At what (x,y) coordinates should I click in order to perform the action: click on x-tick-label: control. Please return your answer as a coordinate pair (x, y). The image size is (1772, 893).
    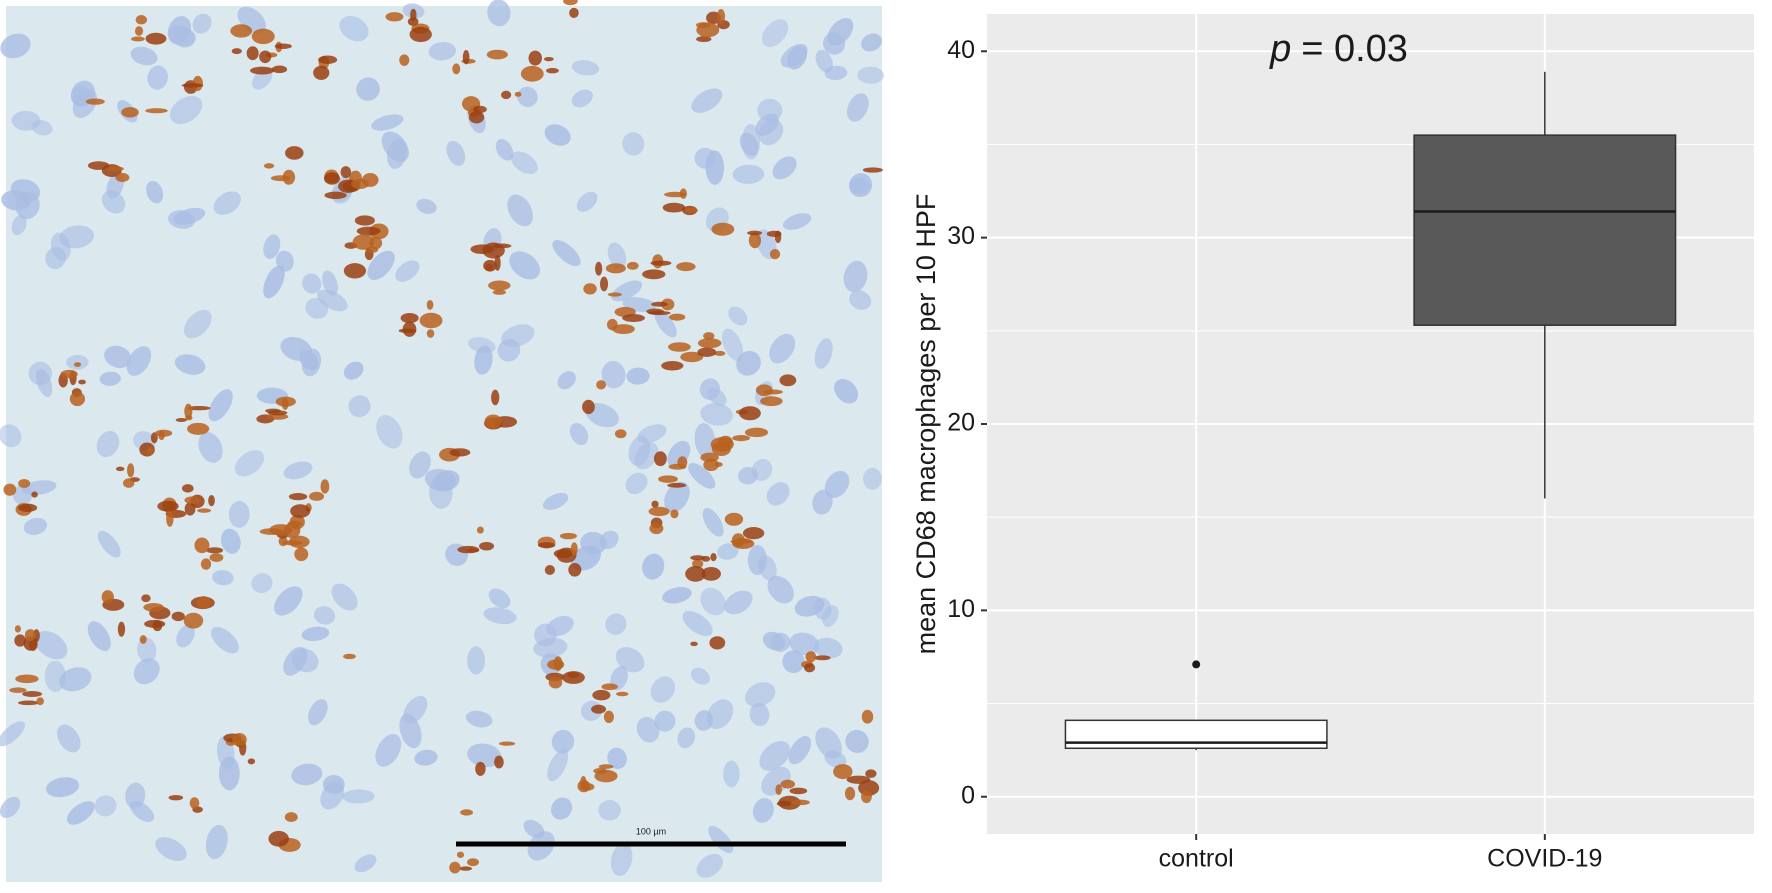
    Looking at the image, I should click on (1196, 859).